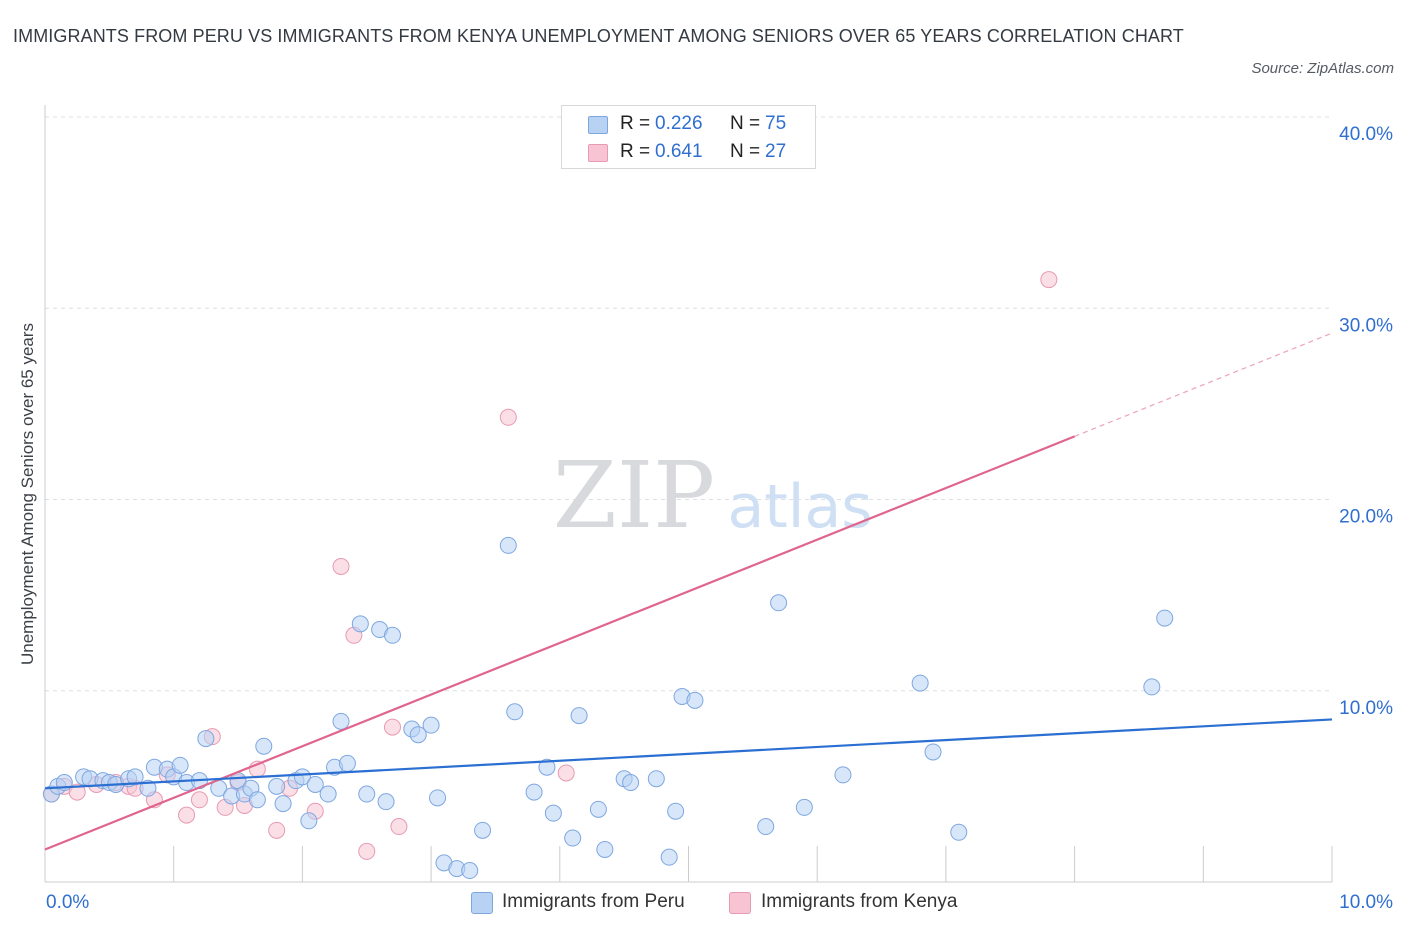  I want to click on legend-row-kenya: R = 0.641 N = 27, so click(688, 152).